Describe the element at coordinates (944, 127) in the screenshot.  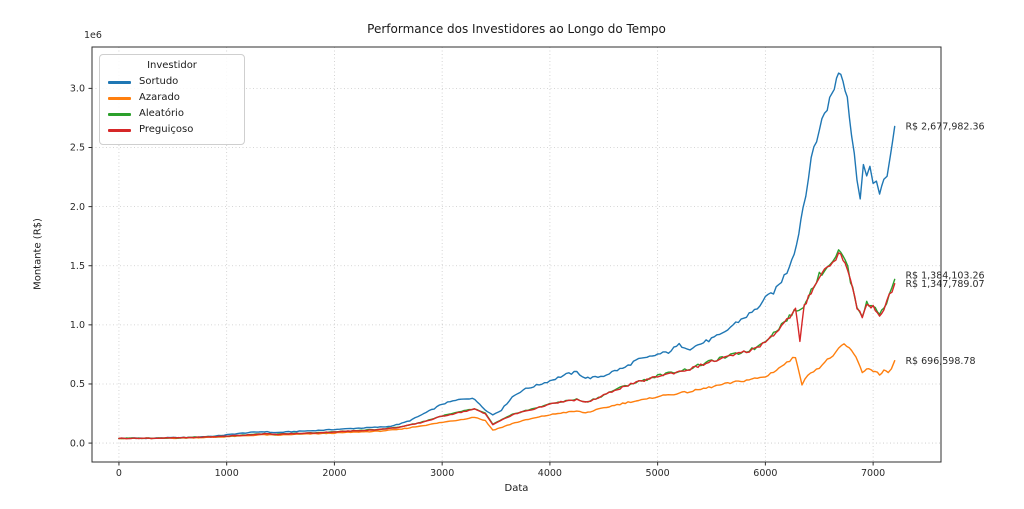
I see `annotation-label: R$ 2,677,982.36` at that location.